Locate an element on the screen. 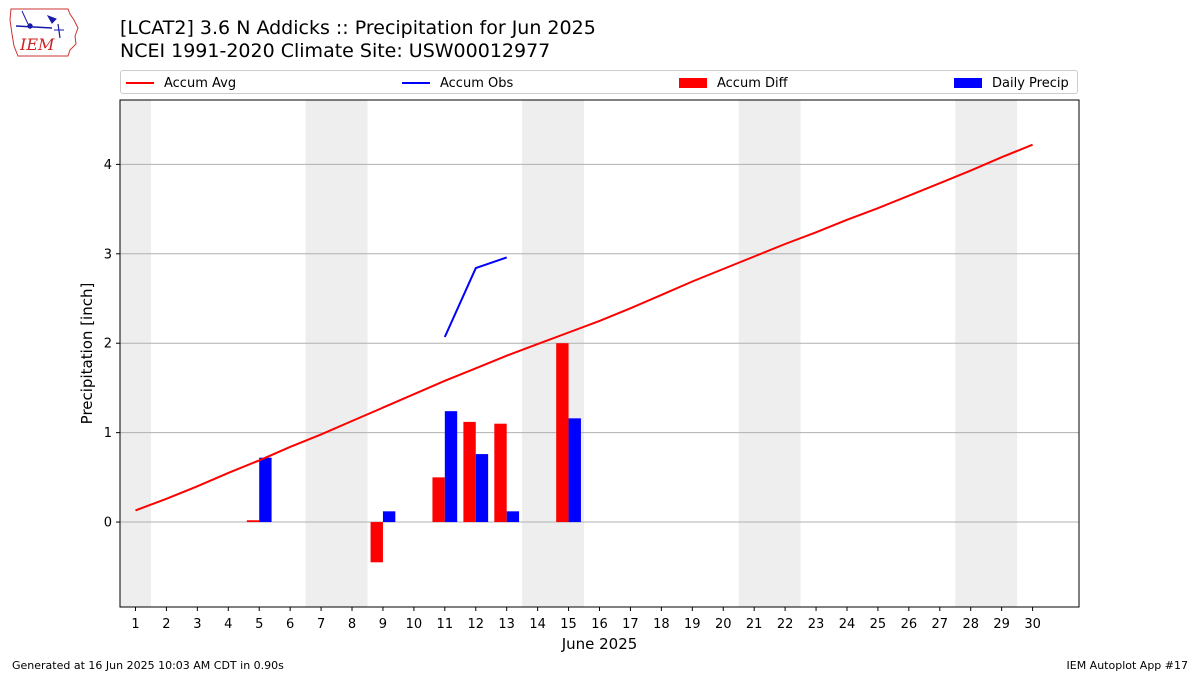 The width and height of the screenshot is (1200, 675). x-tick-label-11: 11 is located at coordinates (445, 624).